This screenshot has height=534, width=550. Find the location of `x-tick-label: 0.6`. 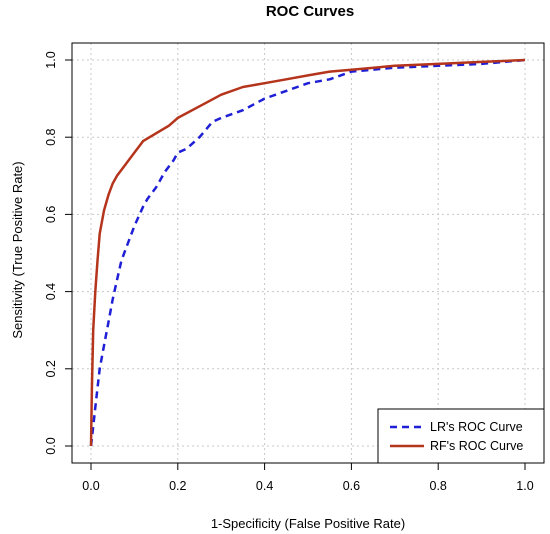

x-tick-label: 0.6 is located at coordinates (351, 486).